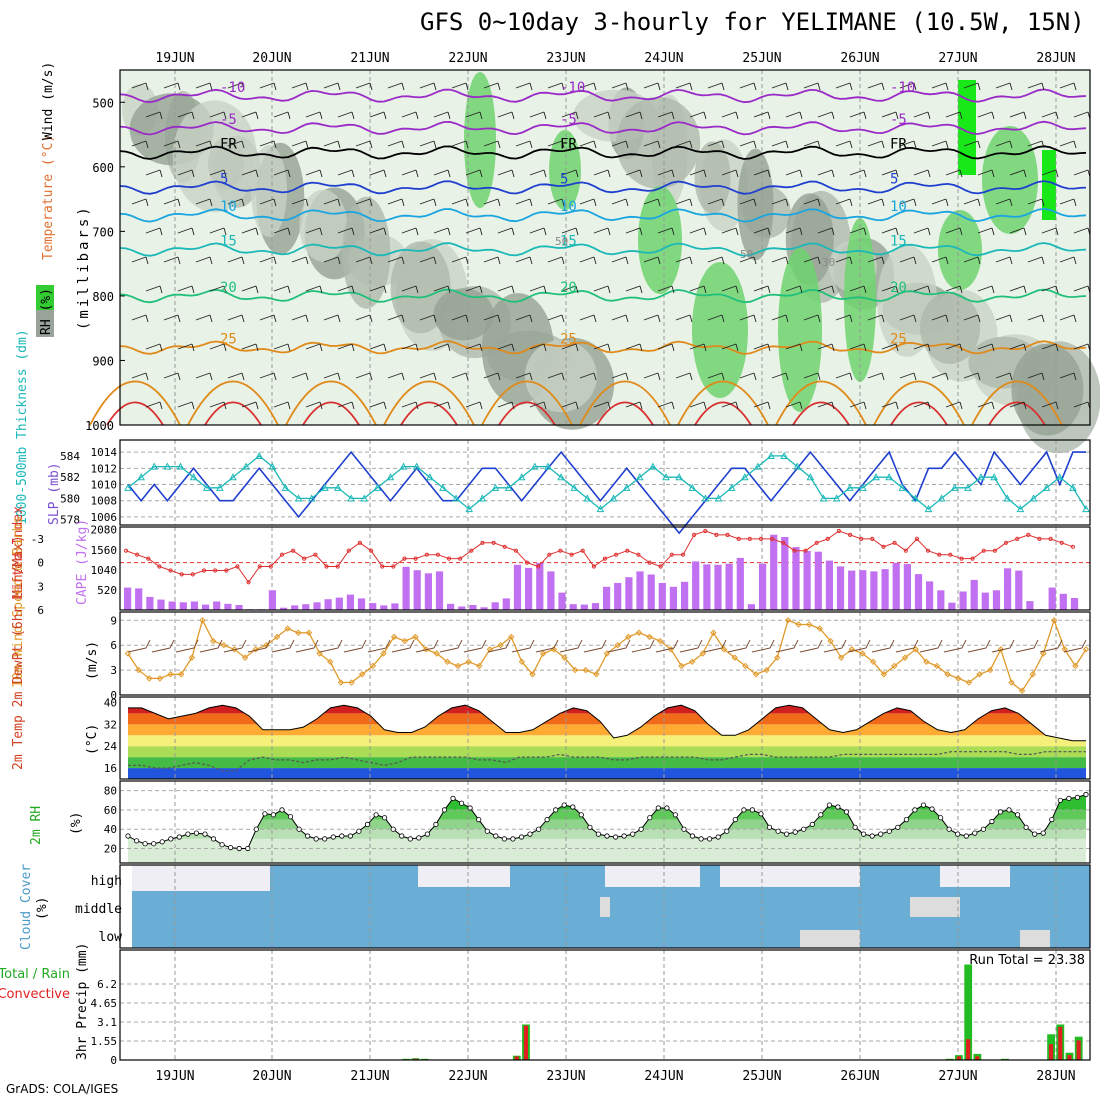  Describe the element at coordinates (605, 482) in the screenshot. I see `panel-frame-slp` at that location.